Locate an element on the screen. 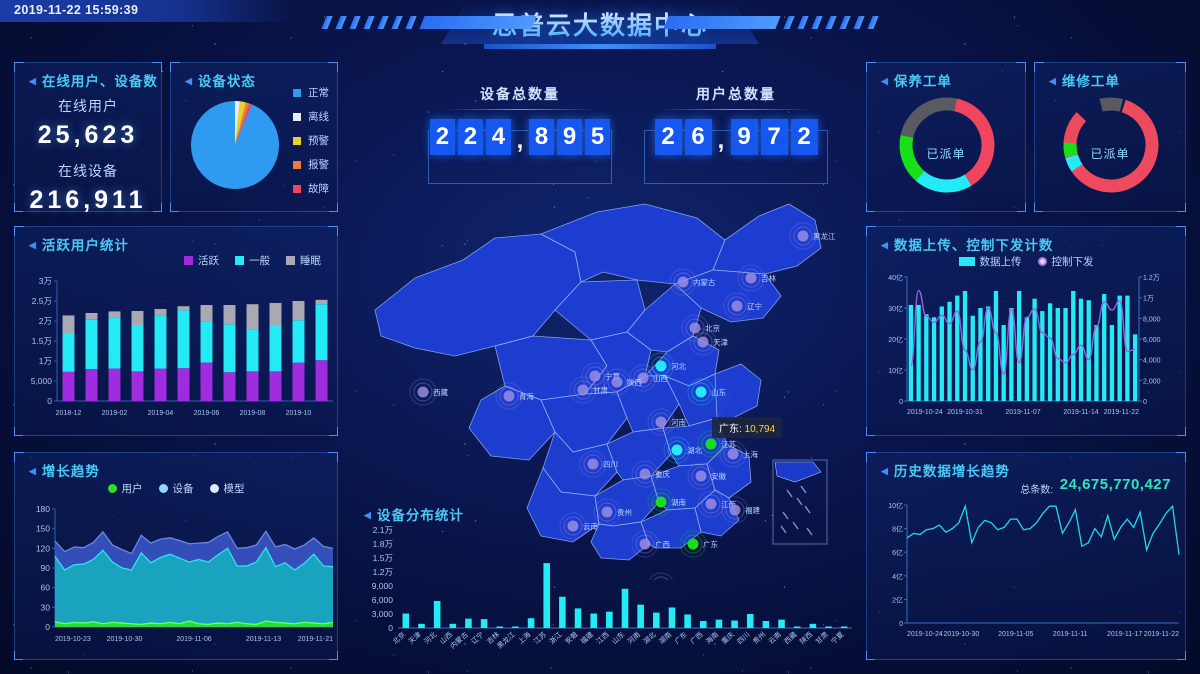 The height and width of the screenshot is (674, 1200). map-region-label: 山东 is located at coordinates (718, 392).